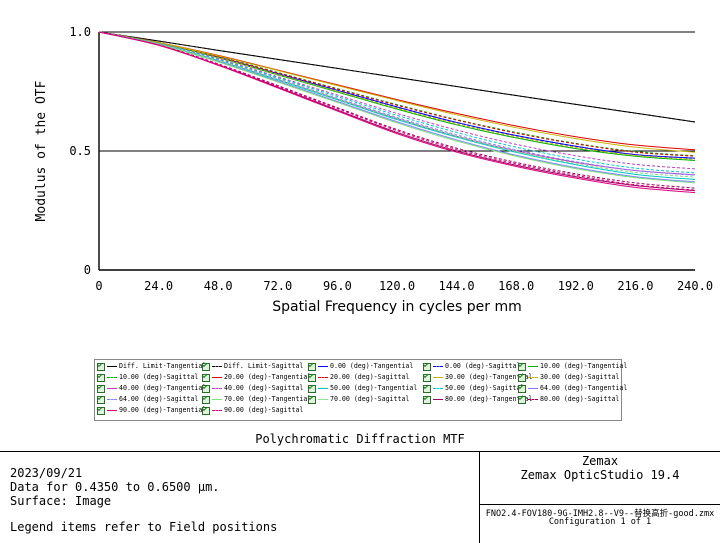  I want to click on legend-item: 30.00 (deg)-Tangential, so click(477, 377).